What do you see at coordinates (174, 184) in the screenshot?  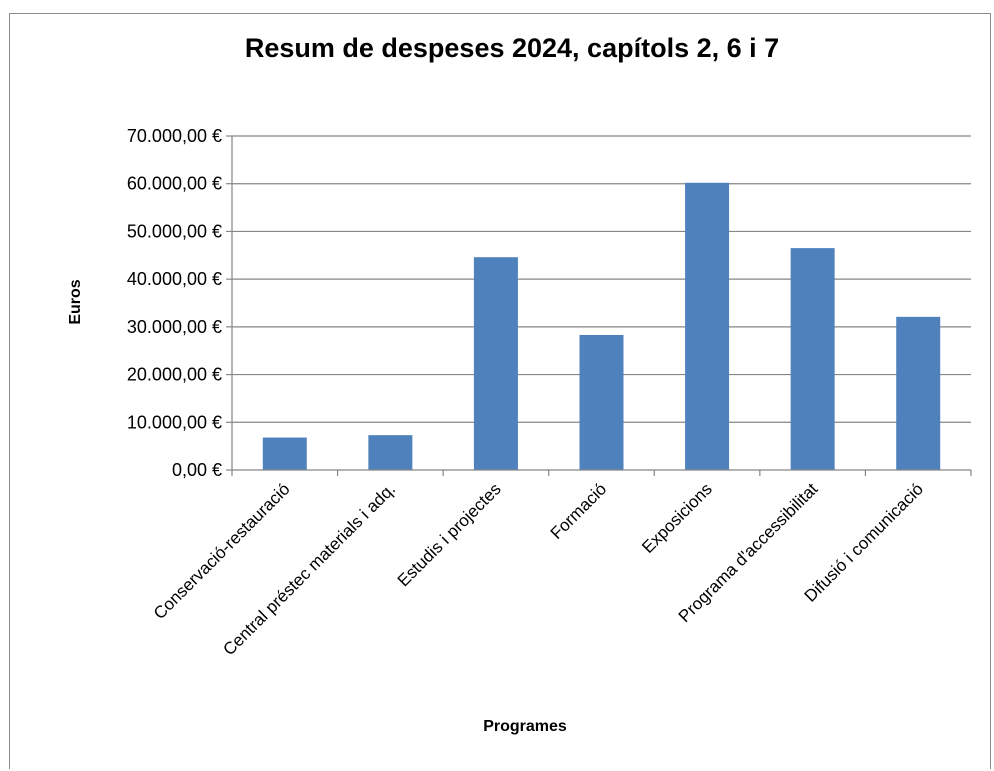 I see `y-tick-label: 60.000,00 €` at bounding box center [174, 184].